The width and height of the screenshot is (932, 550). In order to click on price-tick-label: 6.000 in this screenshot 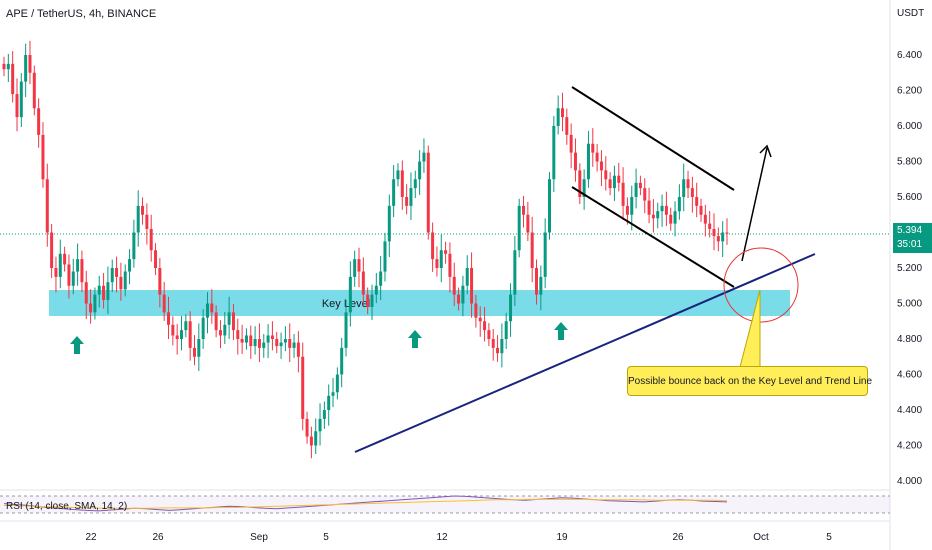, I will do `click(909, 126)`.